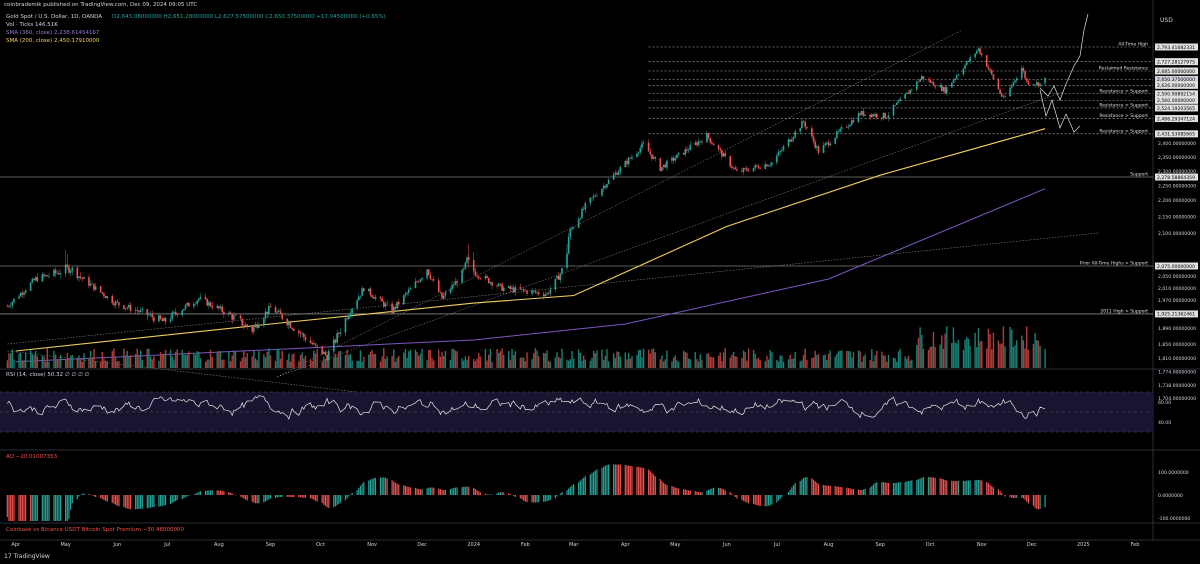 This screenshot has width=1200, height=564. Describe the element at coordinates (626, 545) in the screenshot. I see `time-tick-label: Apr` at that location.